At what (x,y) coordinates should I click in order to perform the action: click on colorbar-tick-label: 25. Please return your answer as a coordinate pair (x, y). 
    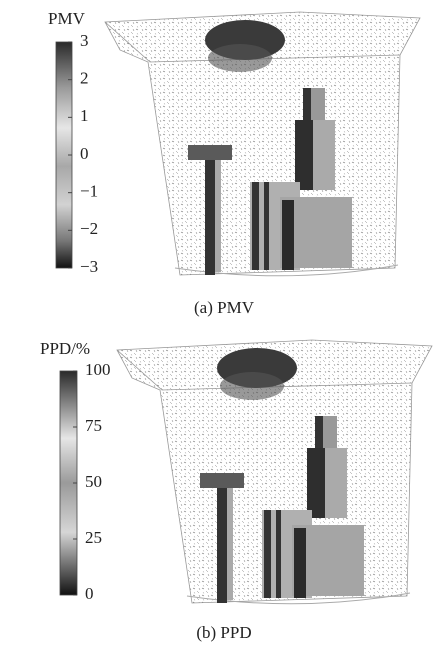
    Looking at the image, I should click on (93, 537).